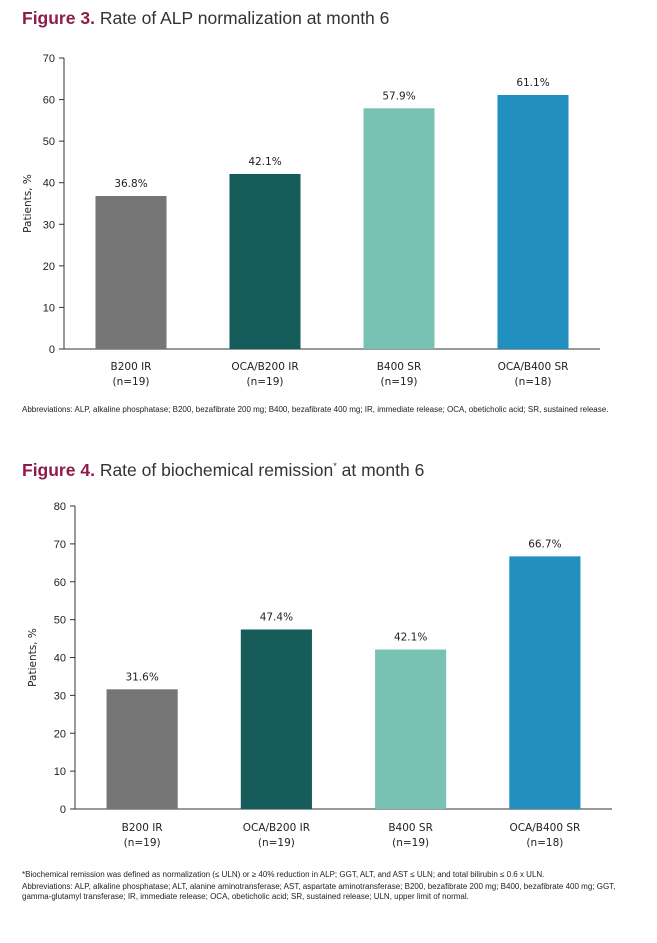  Describe the element at coordinates (58, 470) in the screenshot. I see `figure4-label: Figure 4.` at that location.